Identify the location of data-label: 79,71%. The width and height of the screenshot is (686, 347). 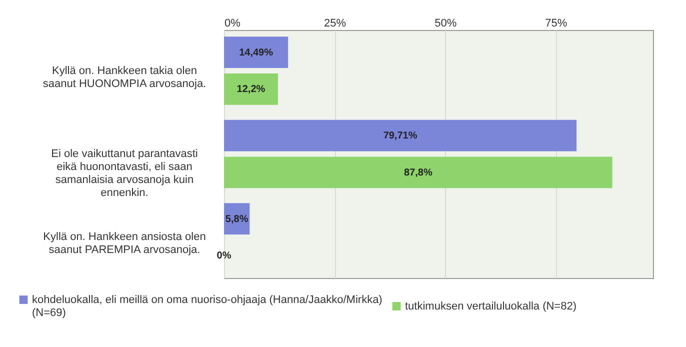
(400, 136).